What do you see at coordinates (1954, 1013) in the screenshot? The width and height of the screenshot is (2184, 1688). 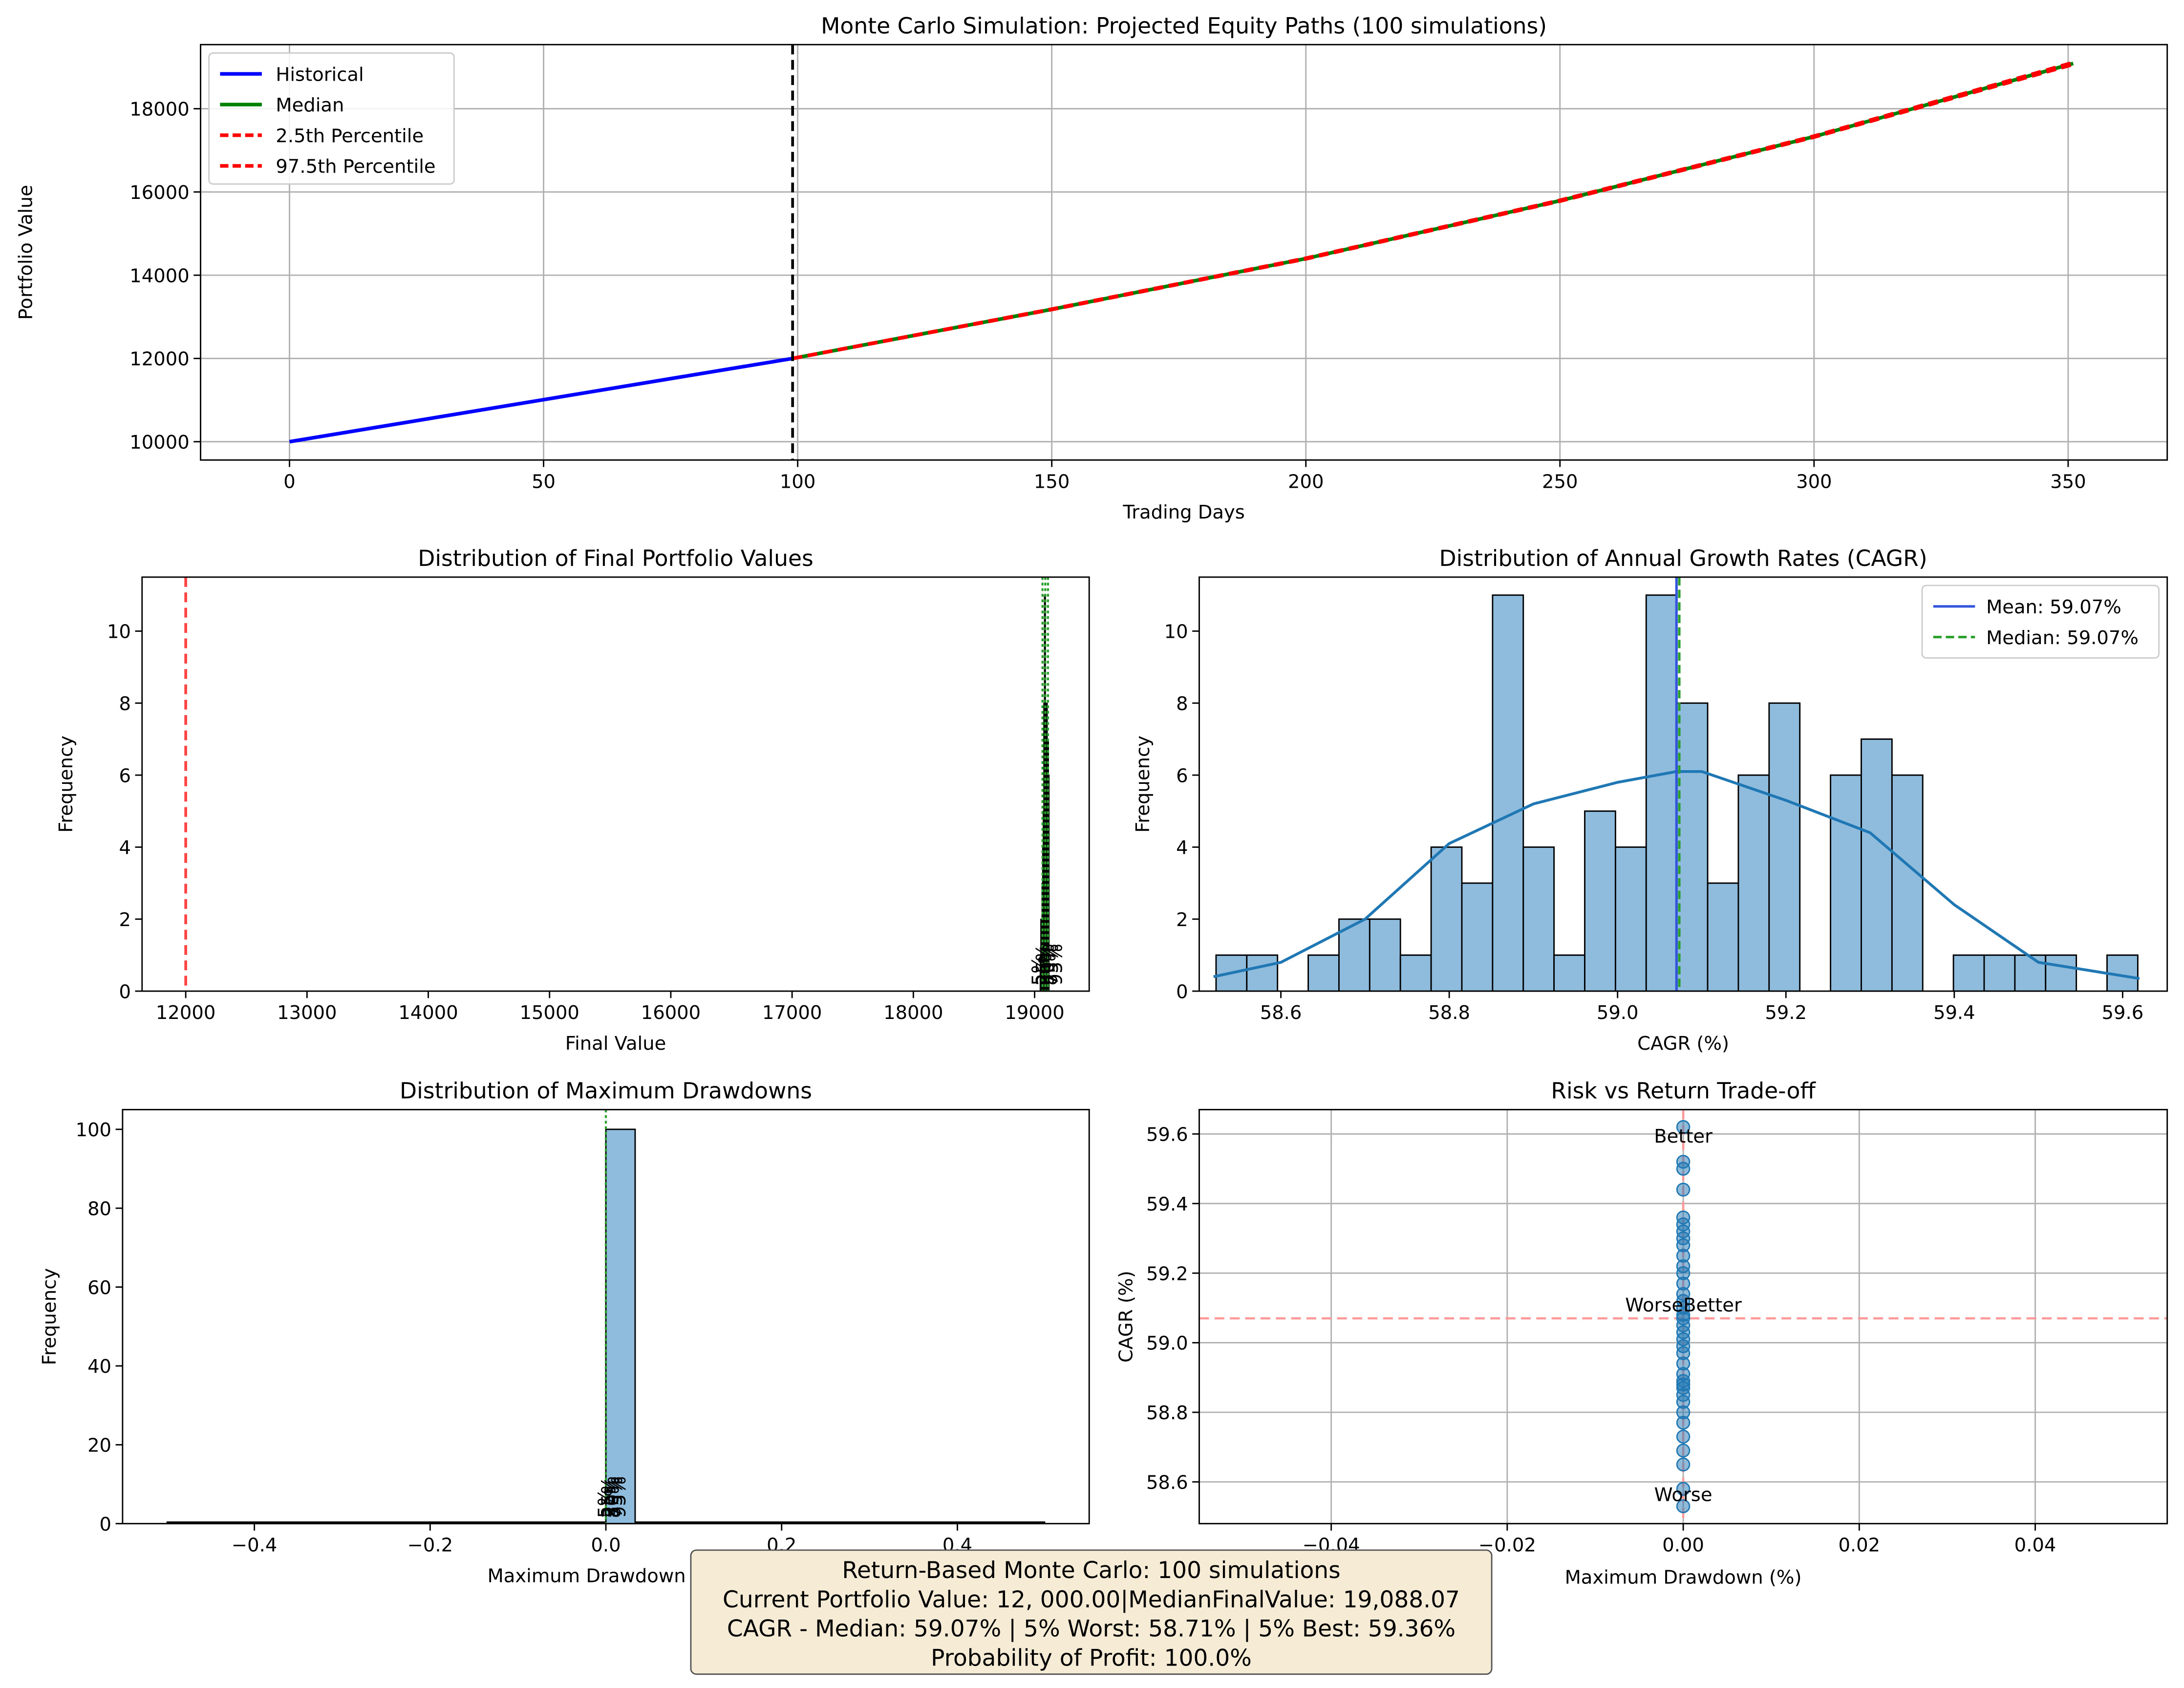 I see `x-tick-label: 59.4` at bounding box center [1954, 1013].